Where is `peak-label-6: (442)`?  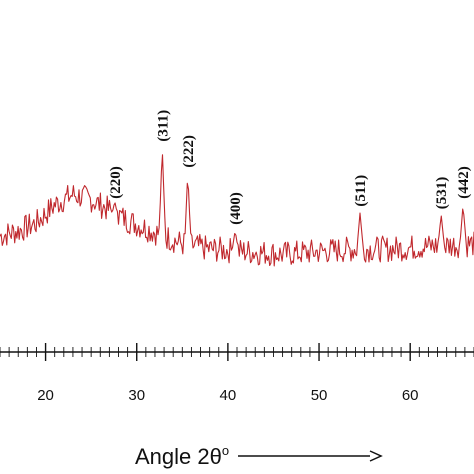 peak-label-6: (442) is located at coordinates (464, 182).